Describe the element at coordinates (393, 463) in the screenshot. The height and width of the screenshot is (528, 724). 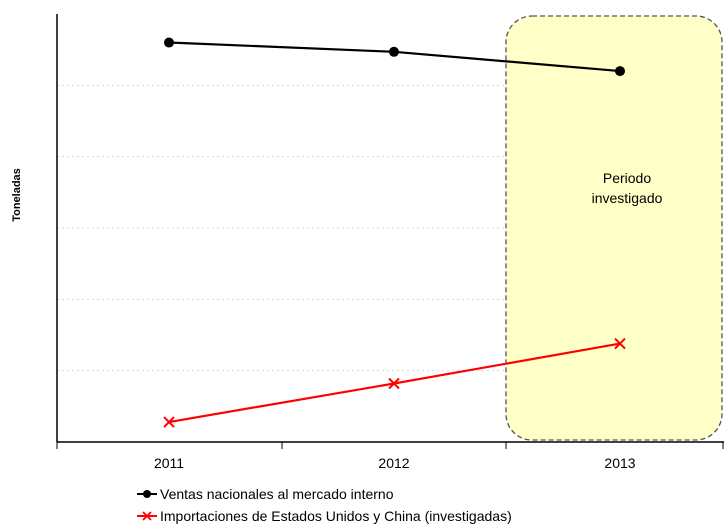
I see `x-tick-label-2012: 2012` at that location.